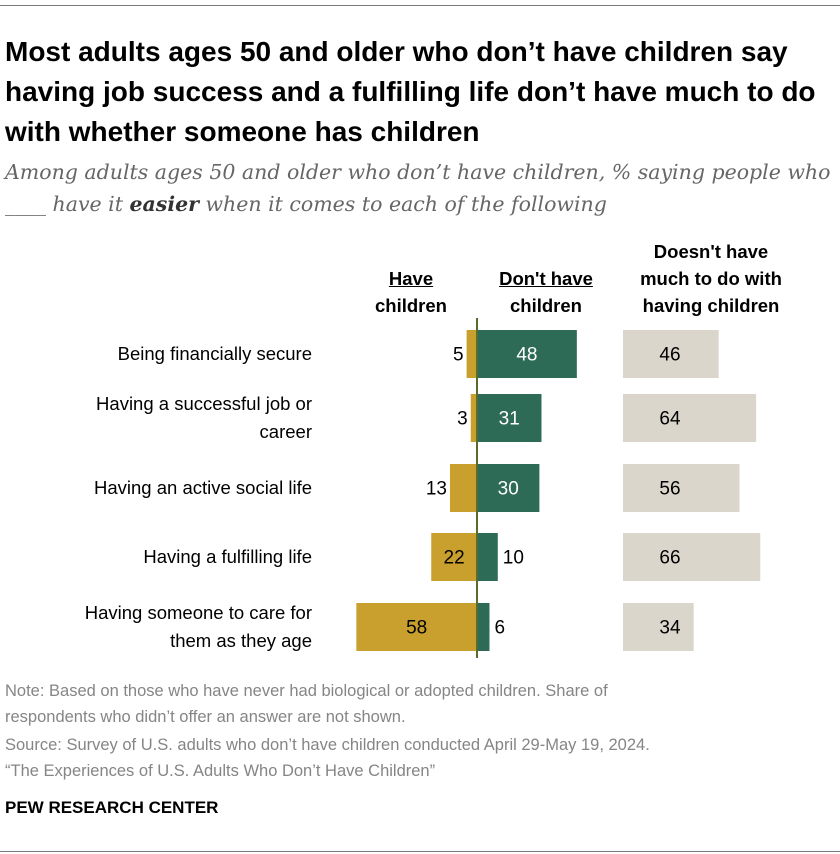  What do you see at coordinates (204, 403) in the screenshot?
I see `category-label-1-line-0: Having a successful job or` at bounding box center [204, 403].